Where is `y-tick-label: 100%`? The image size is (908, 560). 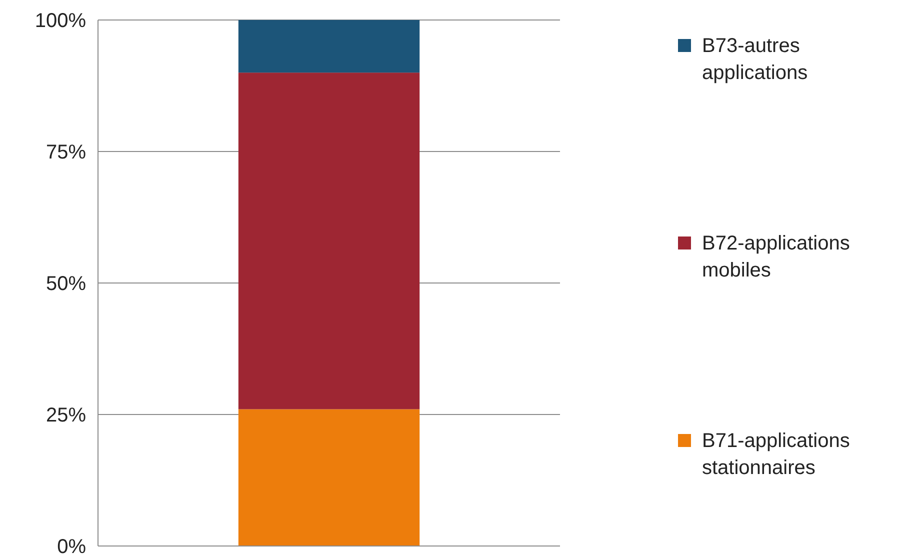 y-tick-label: 100% is located at coordinates (60, 21).